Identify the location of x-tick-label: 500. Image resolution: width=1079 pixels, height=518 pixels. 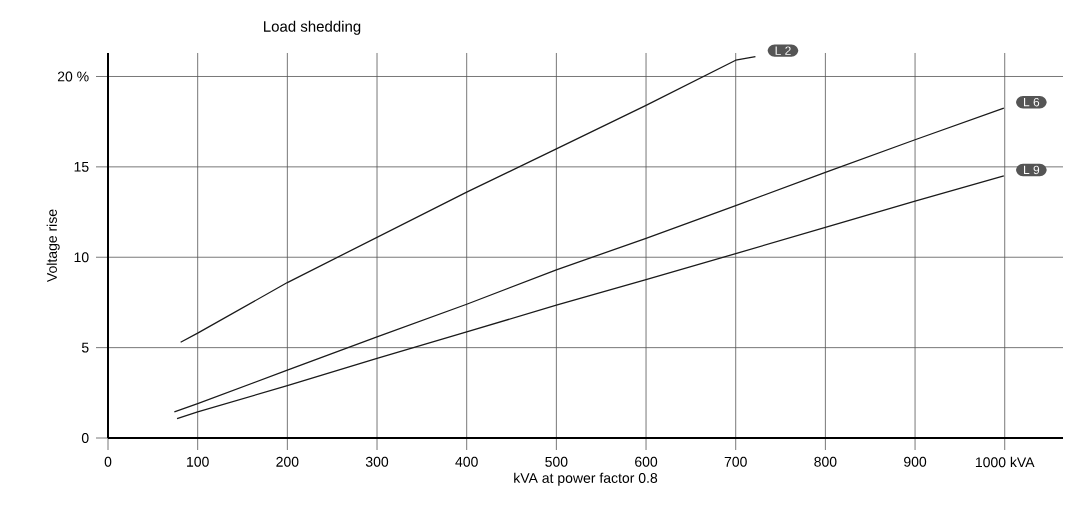
(556, 461).